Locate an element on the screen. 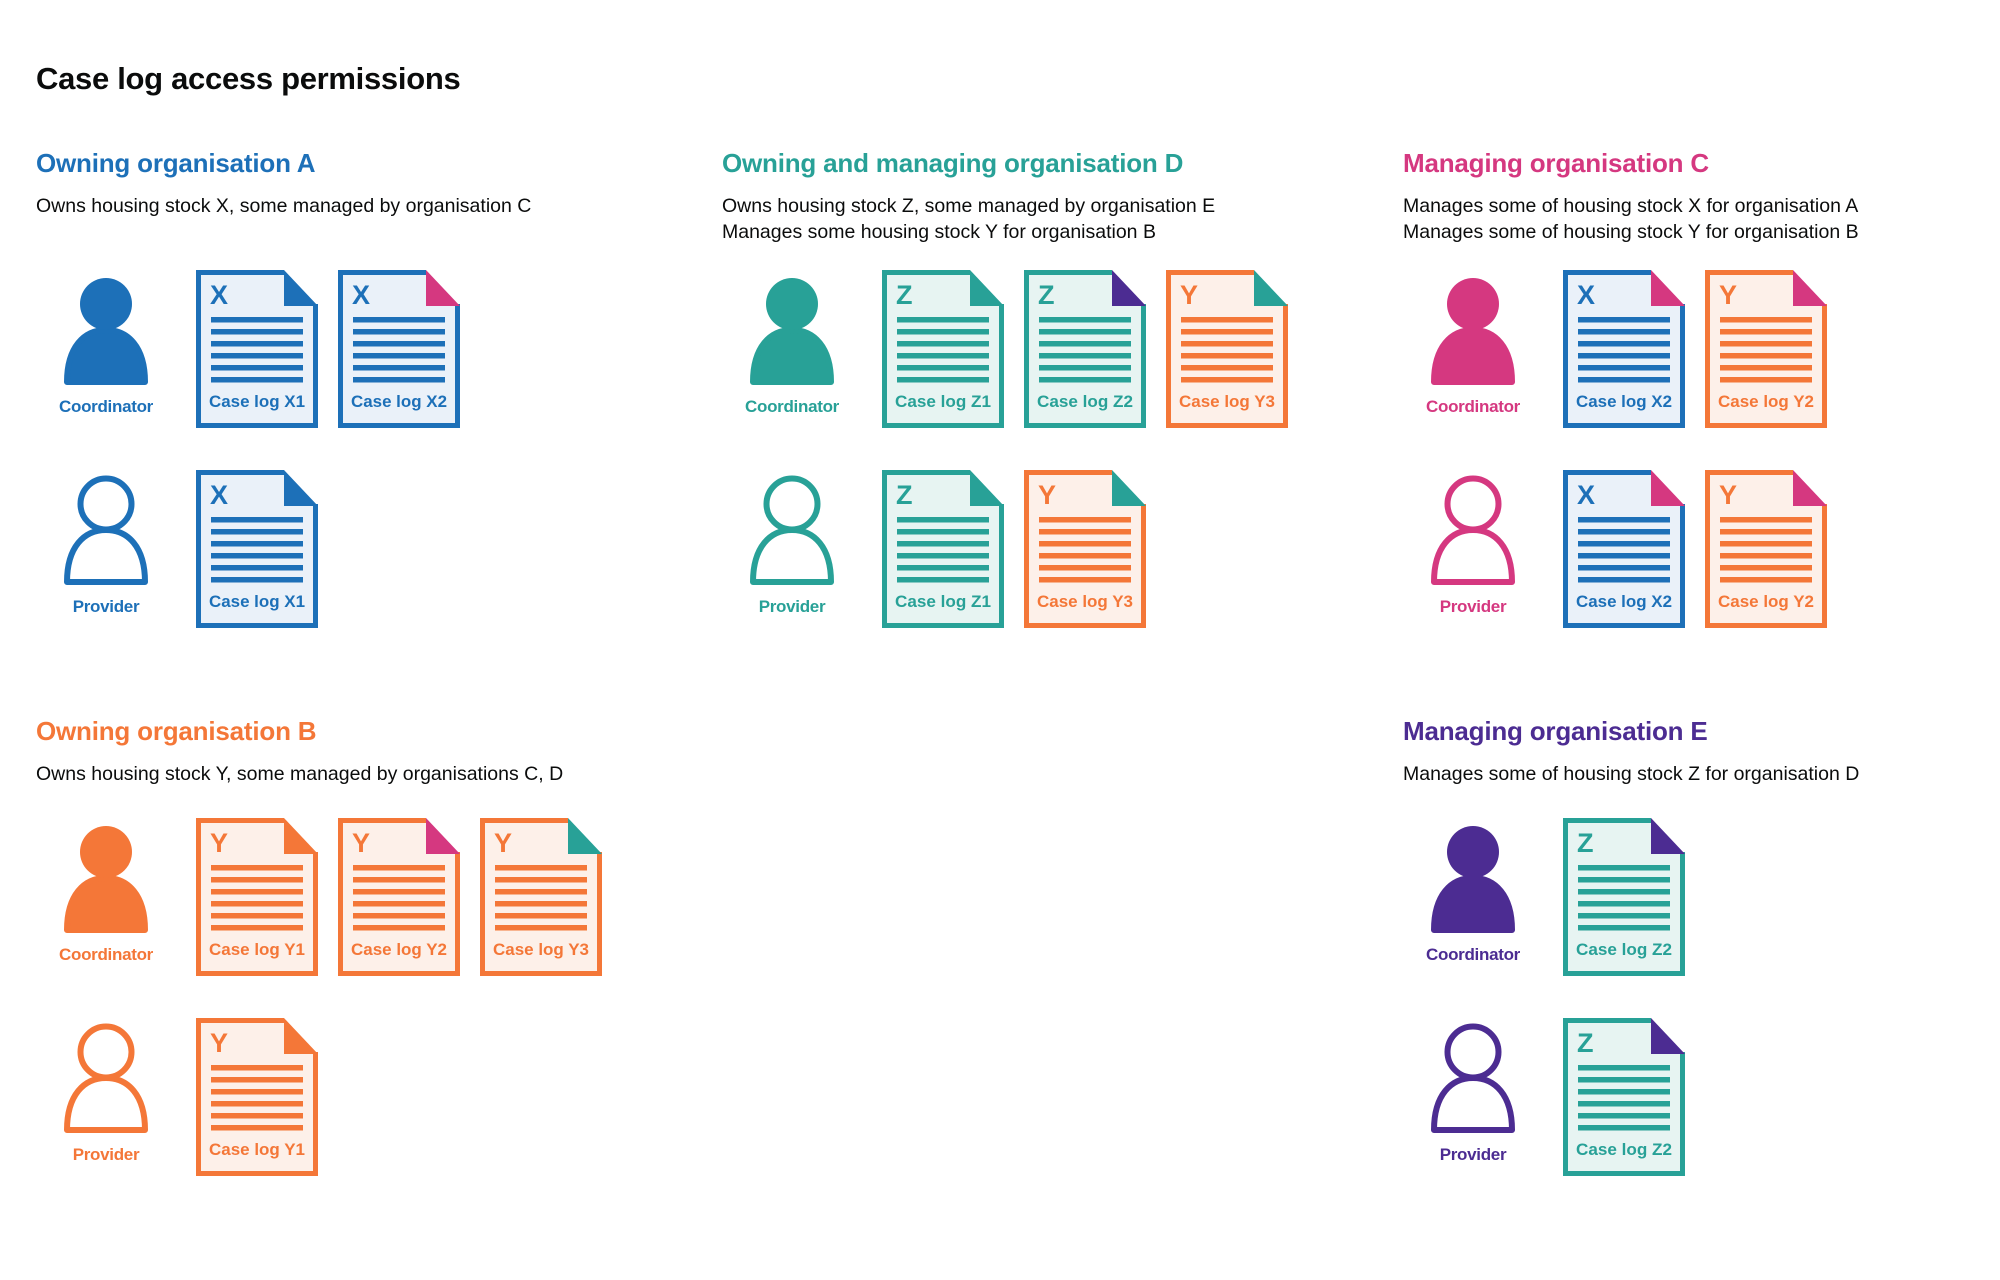 The width and height of the screenshot is (2000, 1280). doc-stock-letter: Y is located at coordinates (219, 843).